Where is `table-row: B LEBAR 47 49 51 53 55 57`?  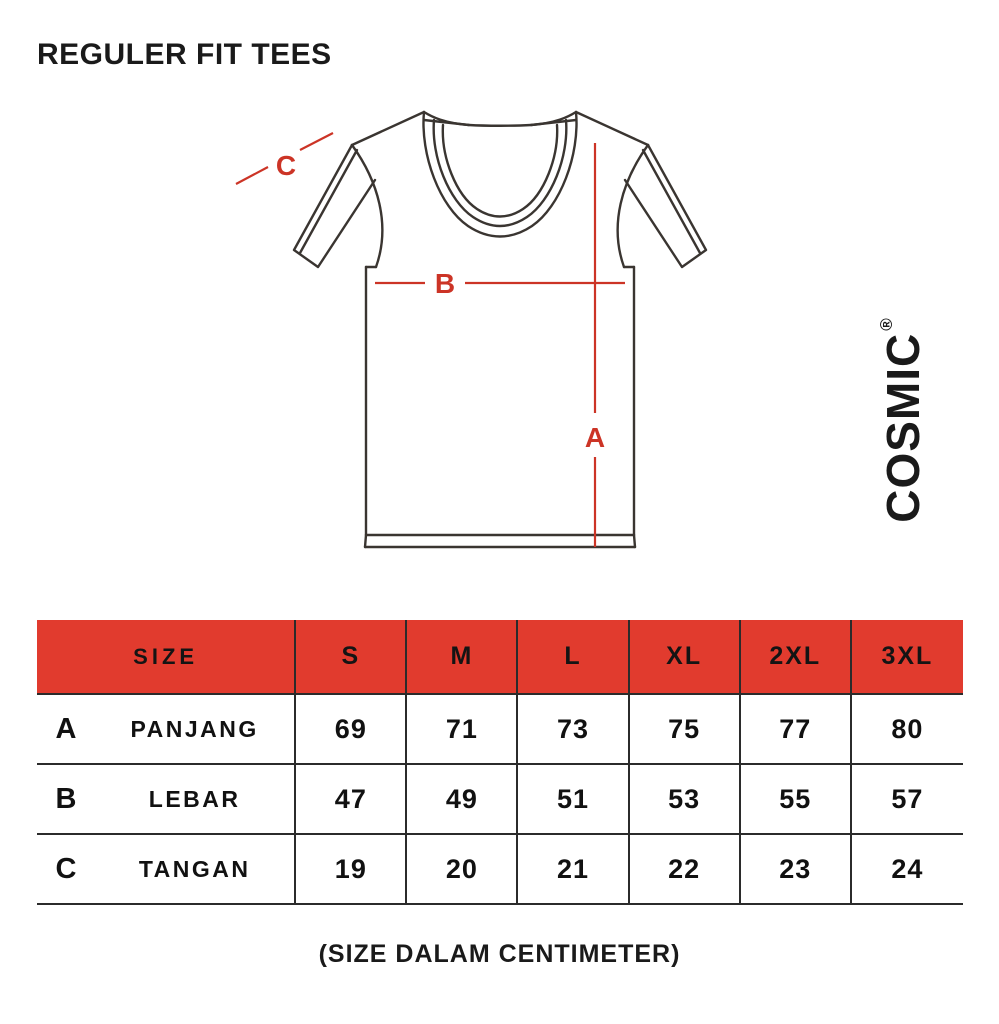 table-row: B LEBAR 47 49 51 53 55 57 is located at coordinates (500, 798).